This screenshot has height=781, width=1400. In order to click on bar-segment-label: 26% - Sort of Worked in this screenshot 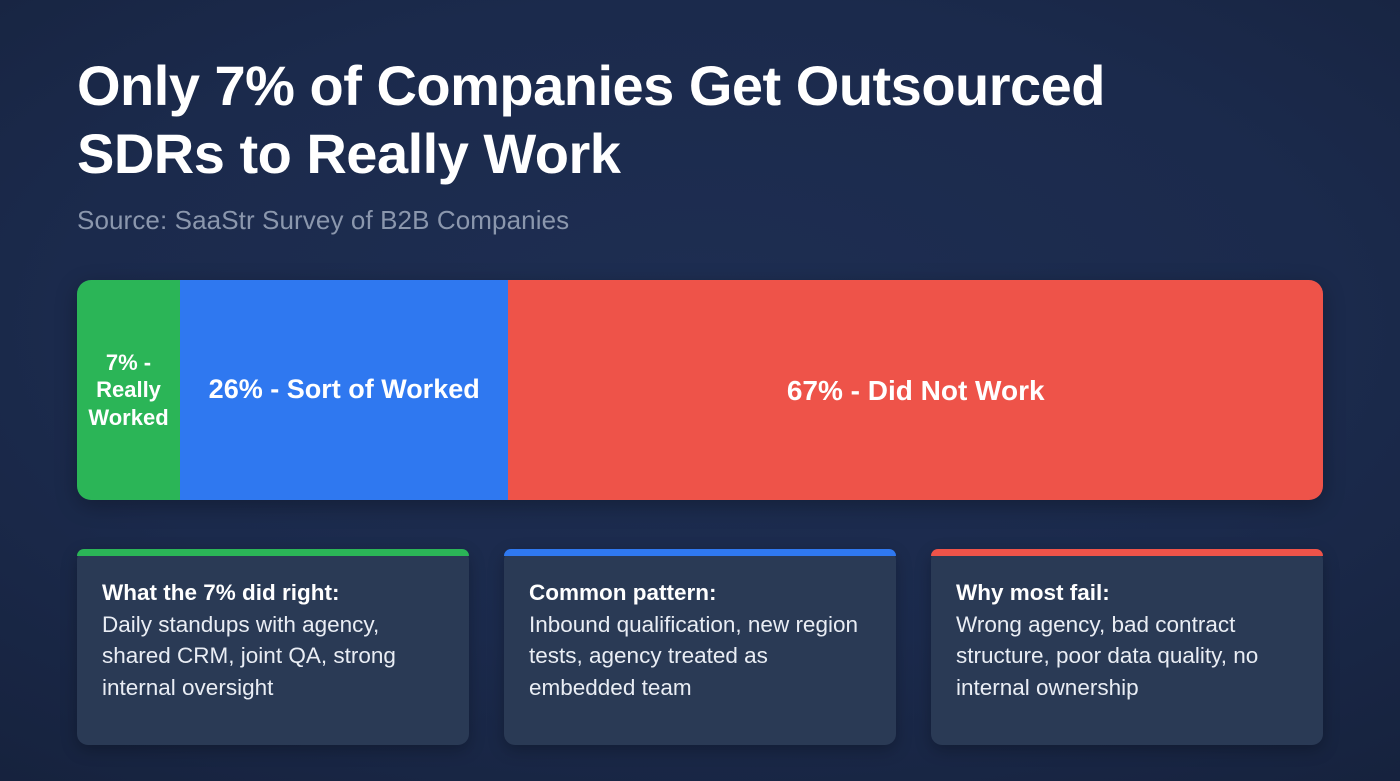, I will do `click(344, 389)`.